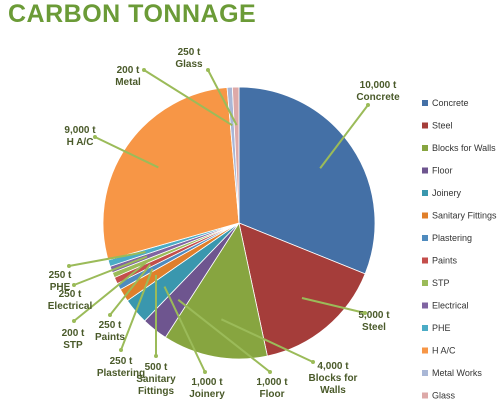  What do you see at coordinates (457, 373) in the screenshot?
I see `legend-entry: Metal Works` at bounding box center [457, 373].